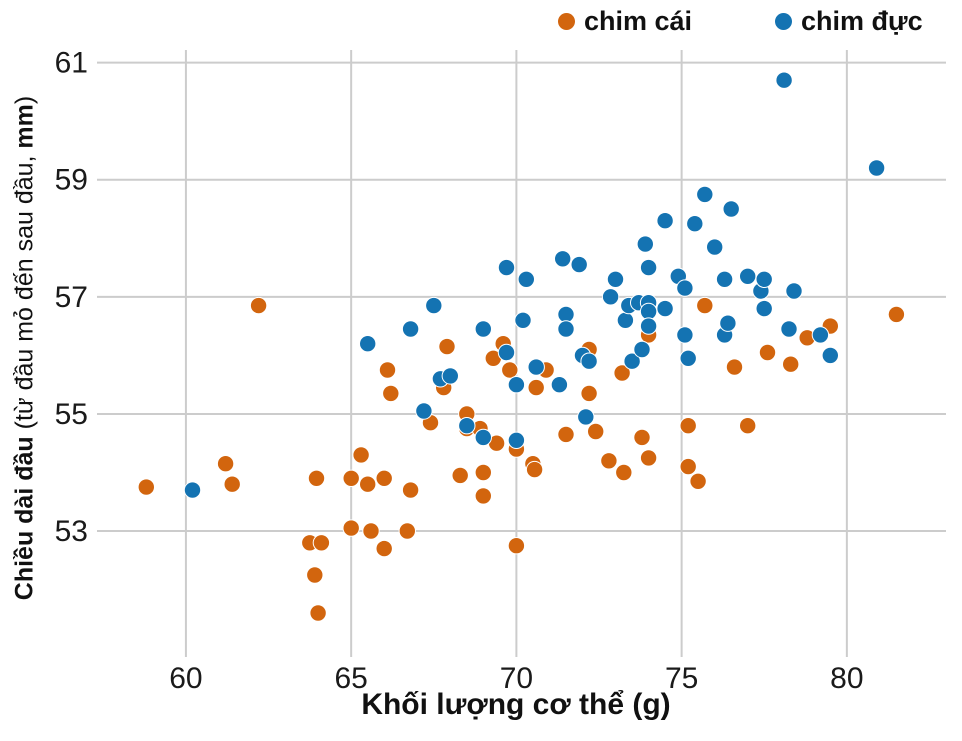 Image resolution: width=962 pixels, height=741 pixels. What do you see at coordinates (681, 678) in the screenshot?
I see `x-tick-label-75: 75` at bounding box center [681, 678].